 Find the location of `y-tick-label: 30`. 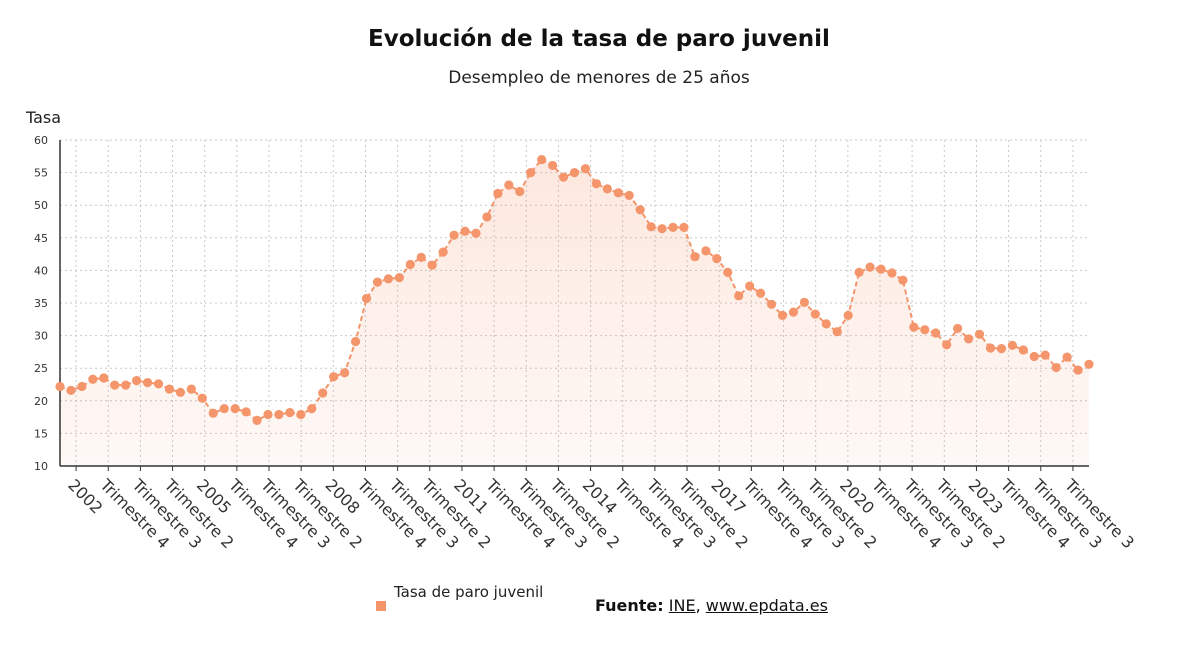

y-tick-label: 30 is located at coordinates (41, 336).